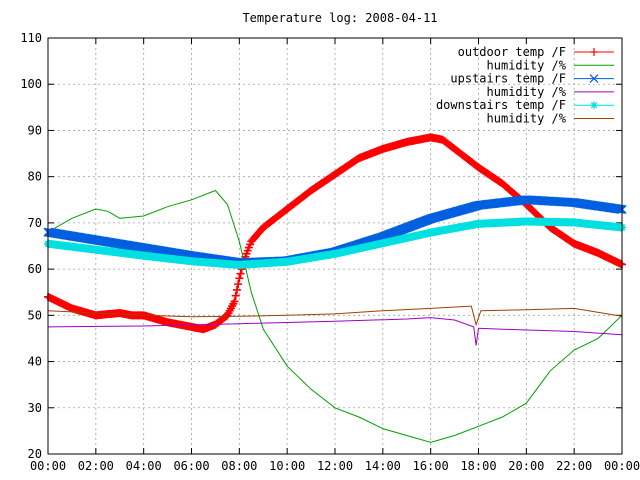  What do you see at coordinates (31, 84) in the screenshot?
I see `y-tick-label: 100` at bounding box center [31, 84].